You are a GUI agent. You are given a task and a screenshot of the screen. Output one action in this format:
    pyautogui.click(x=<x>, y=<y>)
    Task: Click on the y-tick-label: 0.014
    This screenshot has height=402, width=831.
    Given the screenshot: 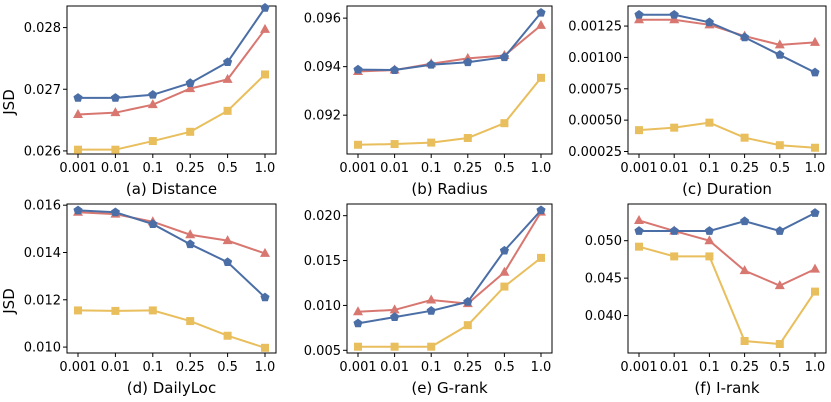 What is the action you would take?
    pyautogui.click(x=42, y=253)
    